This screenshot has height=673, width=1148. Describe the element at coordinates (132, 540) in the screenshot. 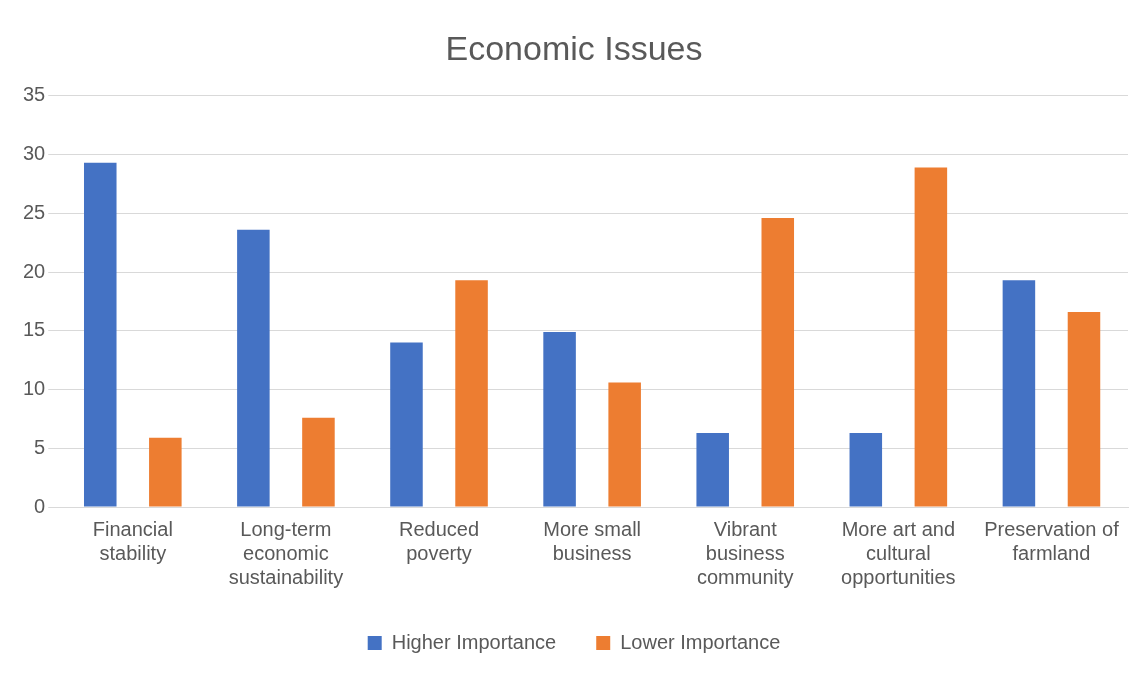

I see `x-tick-label: Financial stability` at that location.